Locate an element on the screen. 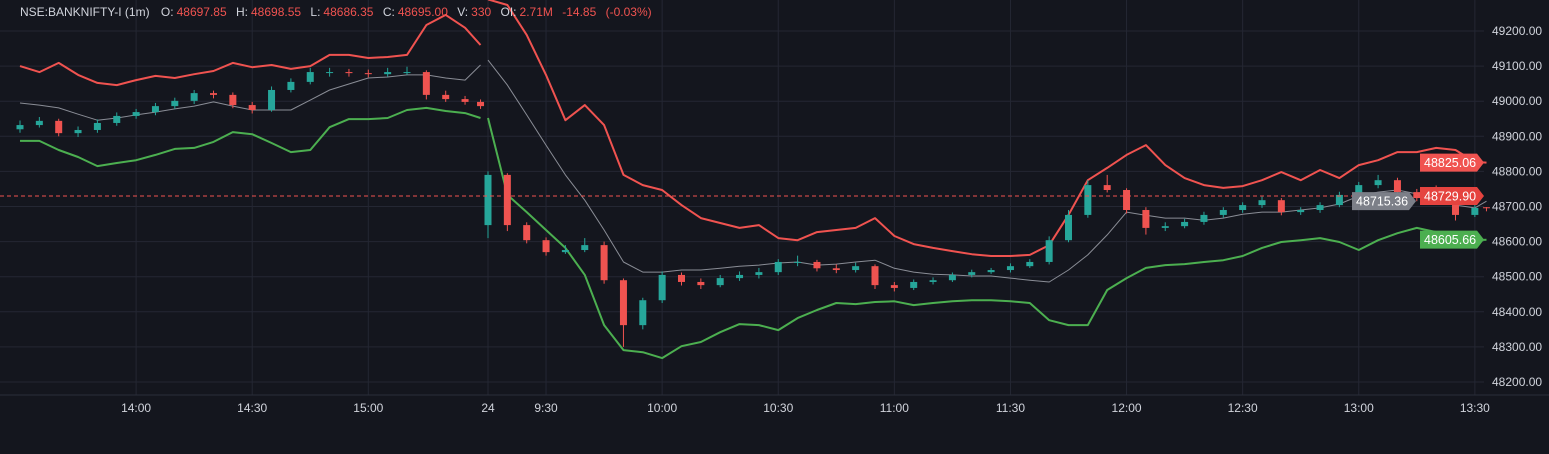 The height and width of the screenshot is (454, 1549). low-value: 48686.35 is located at coordinates (348, 12).